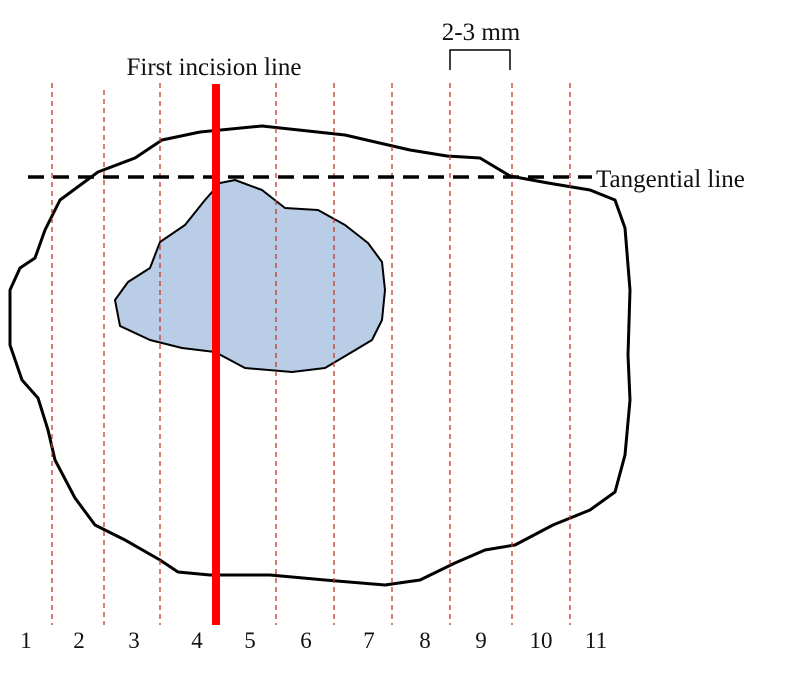 The width and height of the screenshot is (803, 676). I want to click on tangential-label: Tangential line, so click(670, 179).